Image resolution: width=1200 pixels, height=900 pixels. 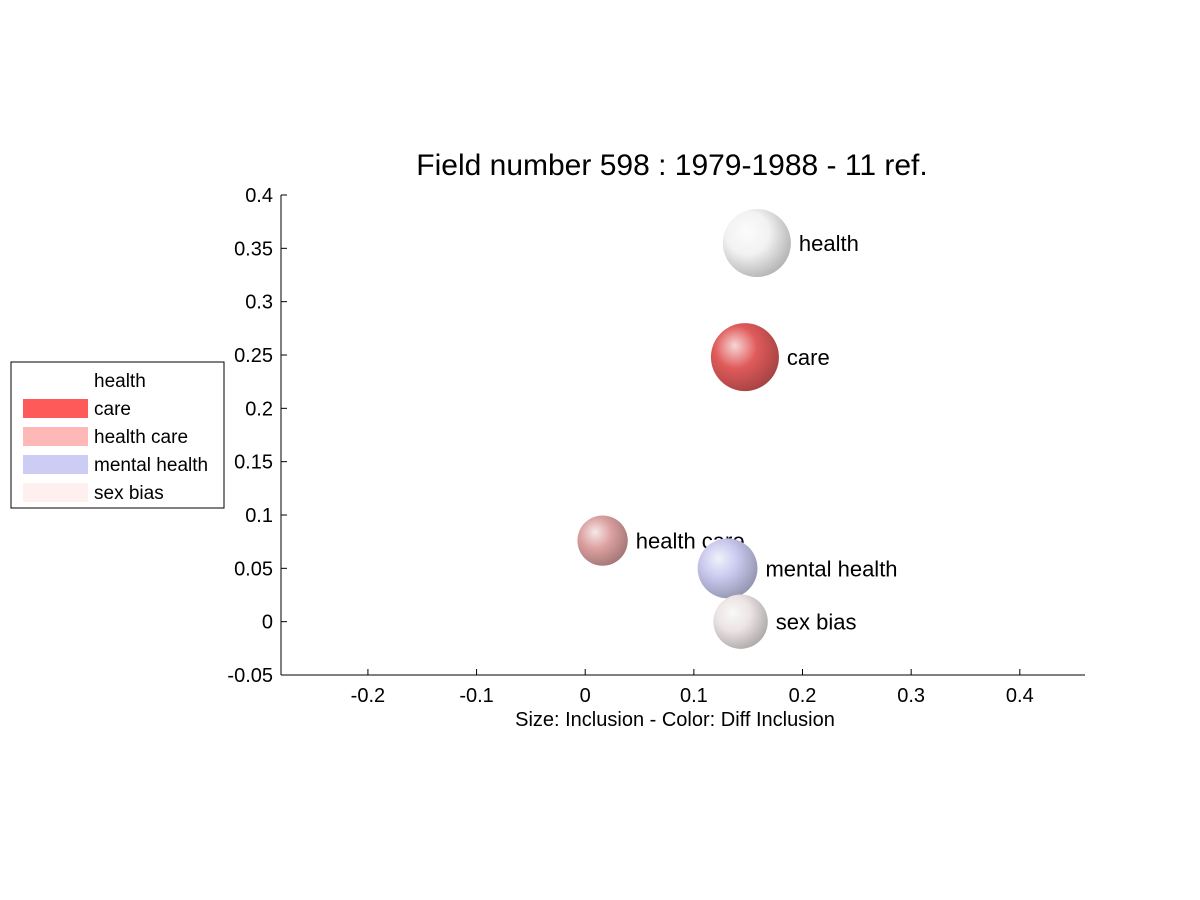 I want to click on legend-label: mental health, so click(x=151, y=465).